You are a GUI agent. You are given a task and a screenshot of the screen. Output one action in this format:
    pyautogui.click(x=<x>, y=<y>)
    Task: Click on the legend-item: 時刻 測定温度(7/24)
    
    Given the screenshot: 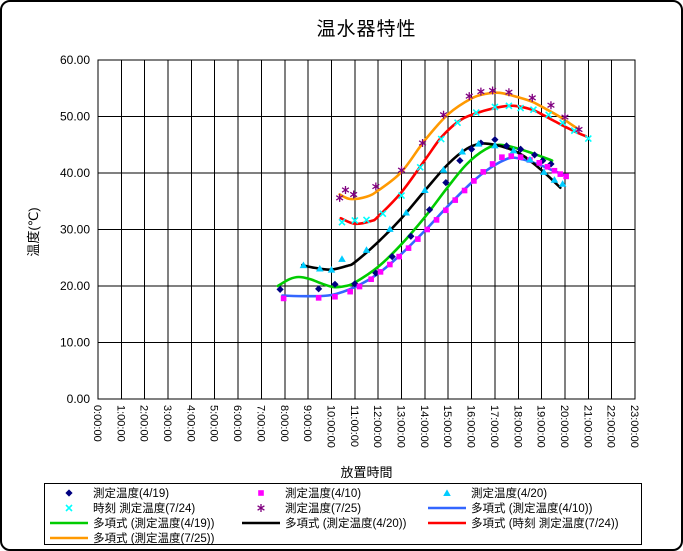 What is the action you would take?
    pyautogui.click(x=122, y=508)
    